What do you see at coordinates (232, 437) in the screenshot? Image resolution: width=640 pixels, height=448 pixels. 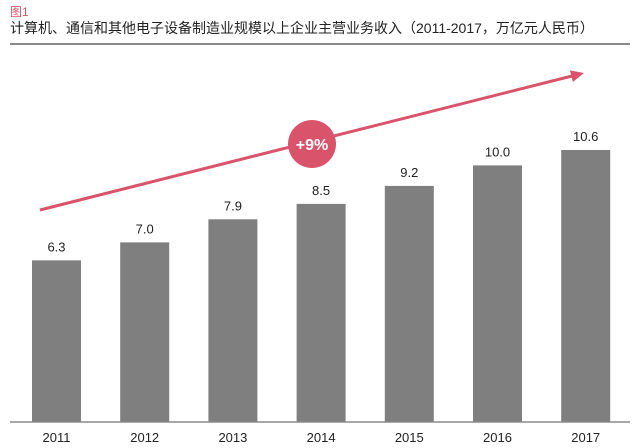 I see `x-tick-label-2013: 2013` at bounding box center [232, 437].